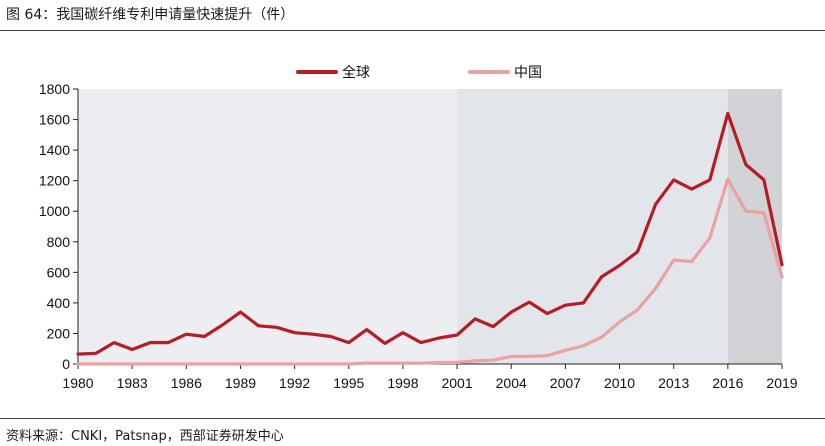 This screenshot has height=446, width=825. What do you see at coordinates (150, 15) in the screenshot?
I see `figure-title: 图 64：我国碳纤维专利申请量快速提升（件）` at bounding box center [150, 15].